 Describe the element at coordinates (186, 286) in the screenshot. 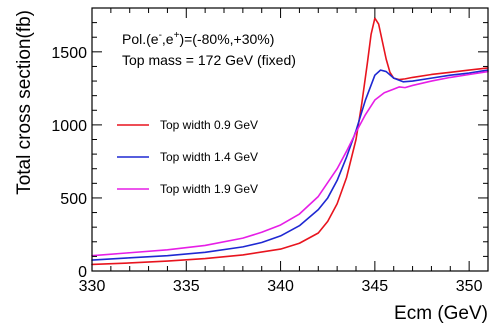

I see `x-tick-label: 335` at that location.